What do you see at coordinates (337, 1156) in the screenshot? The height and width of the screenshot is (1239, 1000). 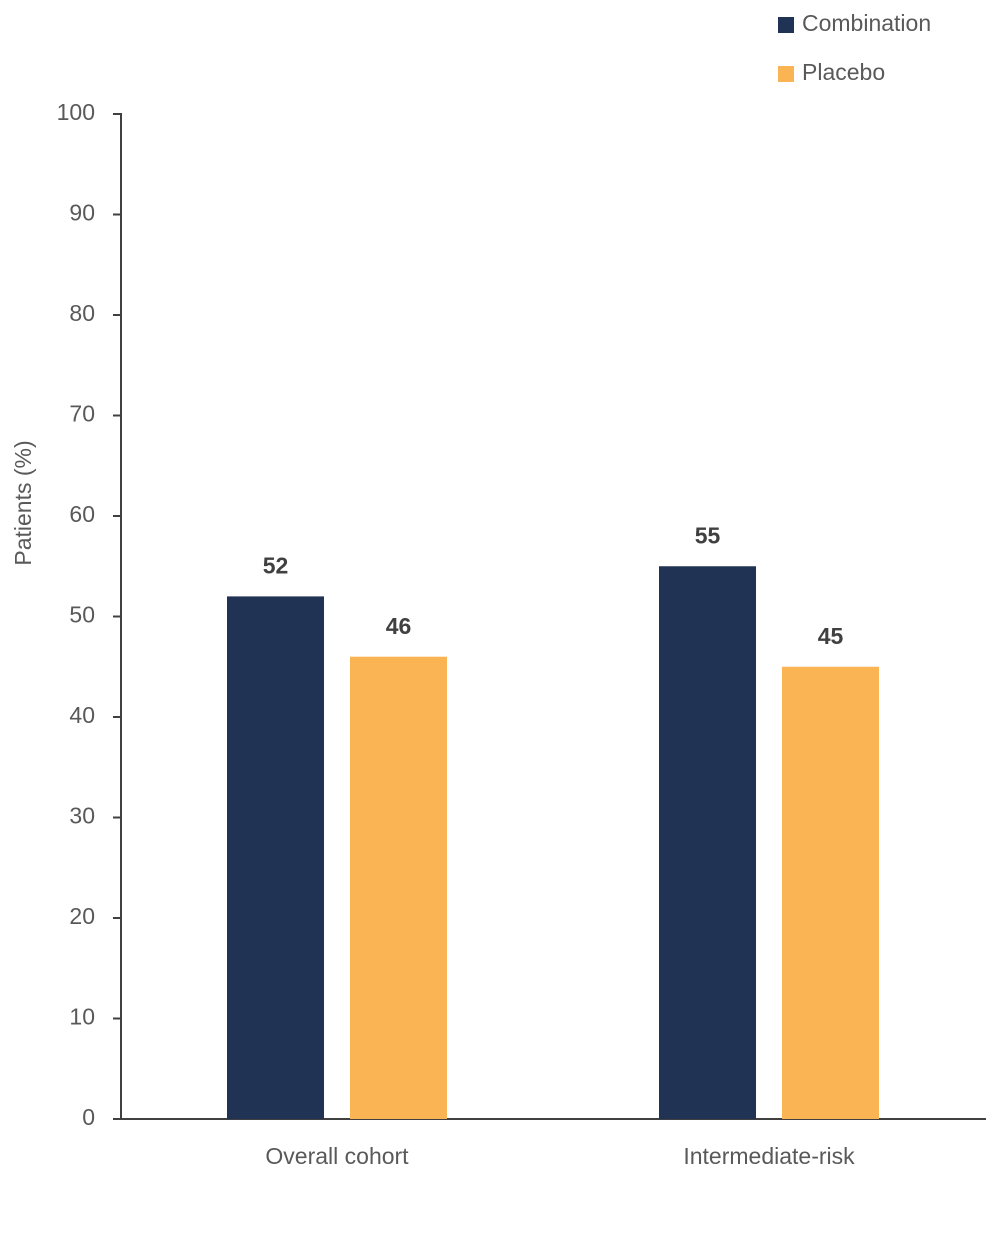 I see `x-tick-label: Overall cohort` at bounding box center [337, 1156].